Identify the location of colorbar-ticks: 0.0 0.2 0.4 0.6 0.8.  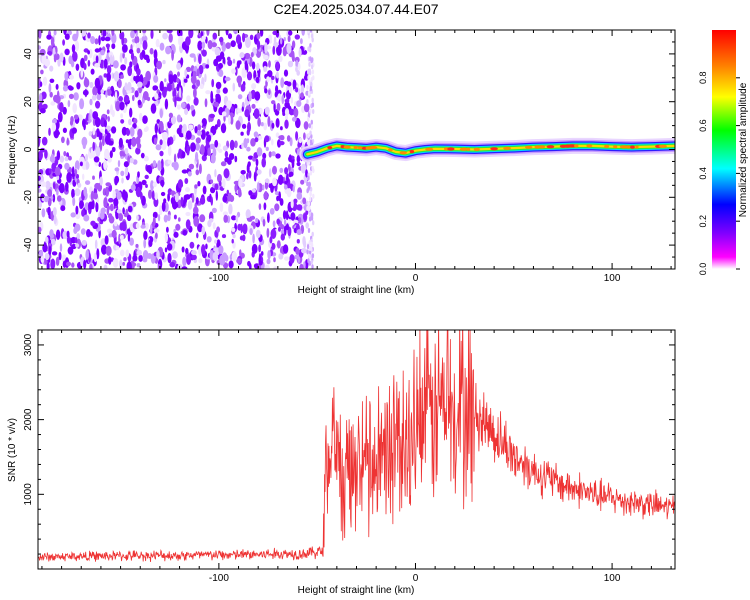
(719, 173).